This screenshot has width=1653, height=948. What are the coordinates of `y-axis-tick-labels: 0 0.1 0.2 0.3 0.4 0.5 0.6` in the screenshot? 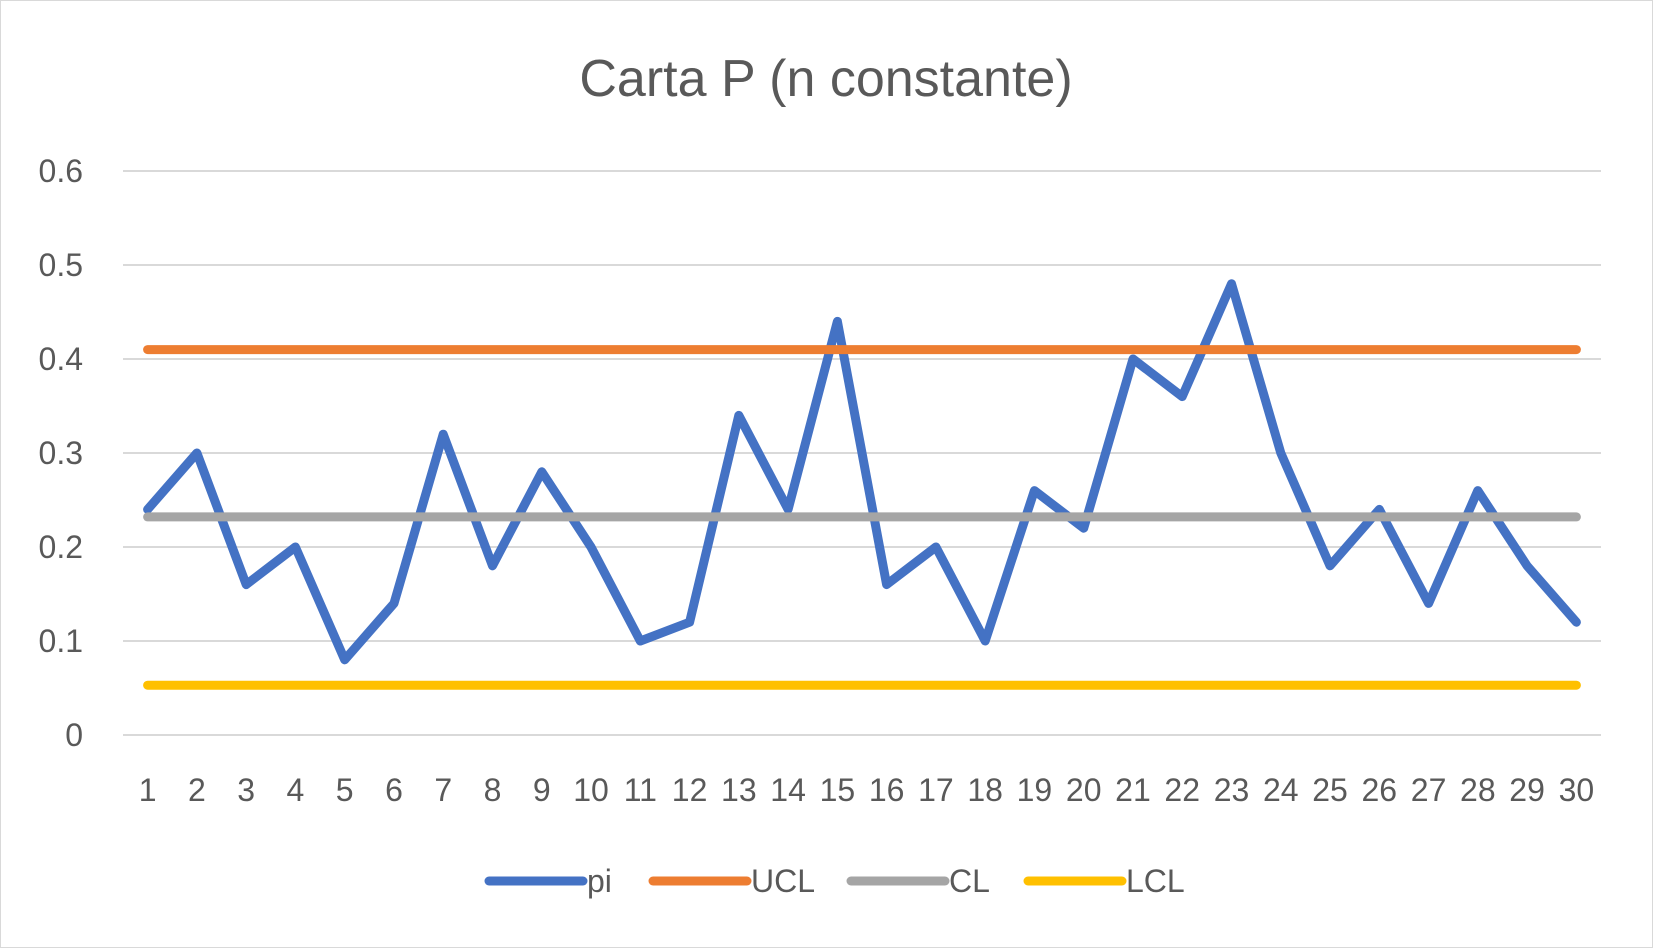 It's located at (61, 453).